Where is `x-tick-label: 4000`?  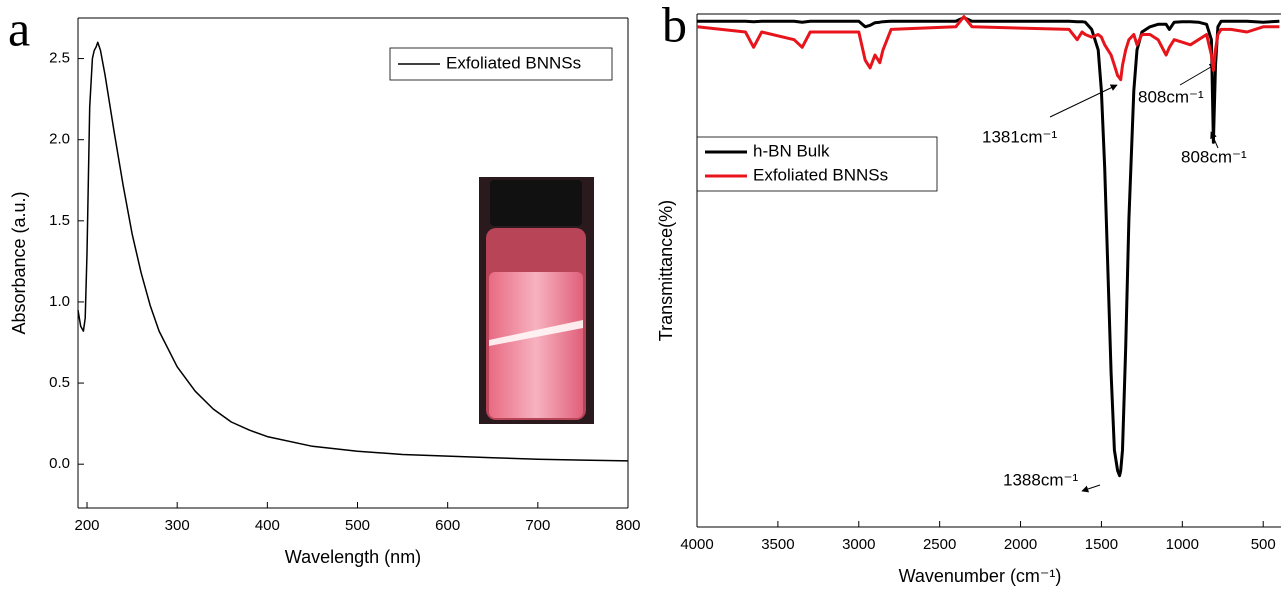
x-tick-label: 4000 is located at coordinates (696, 544).